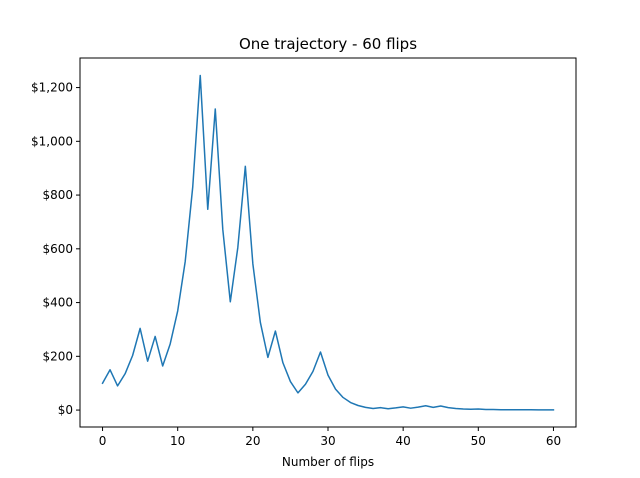 Image resolution: width=640 pixels, height=478 pixels. Describe the element at coordinates (252, 441) in the screenshot. I see `x-tick-label: 20` at that location.